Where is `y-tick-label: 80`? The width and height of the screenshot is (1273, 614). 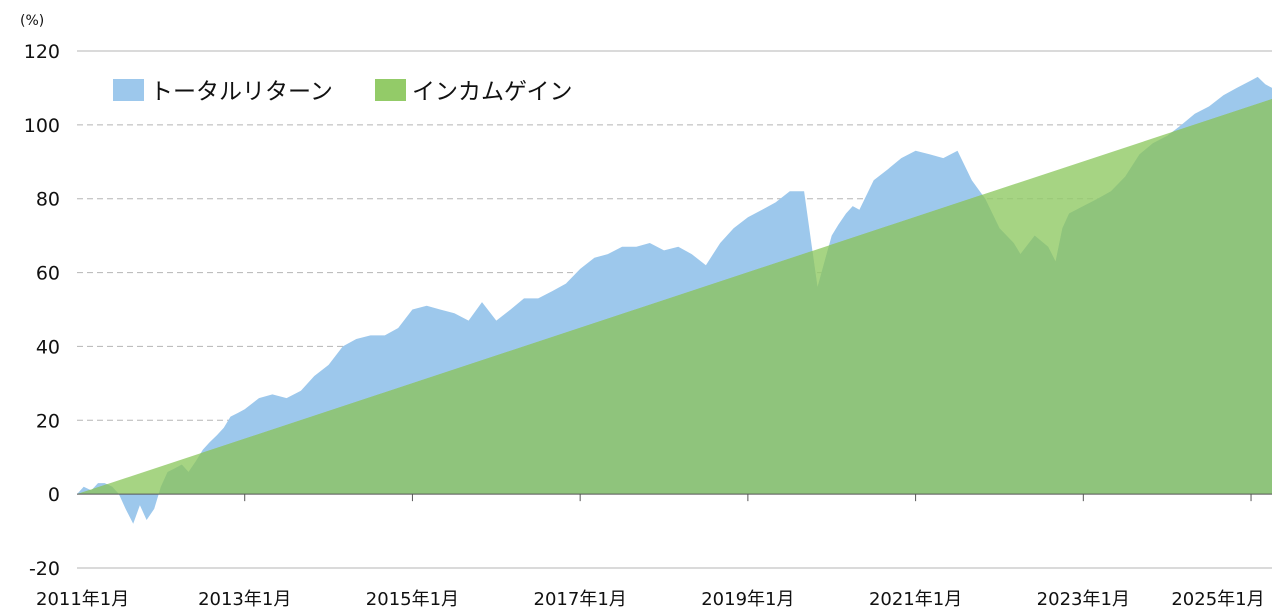
y-tick-label: 80 is located at coordinates (48, 200).